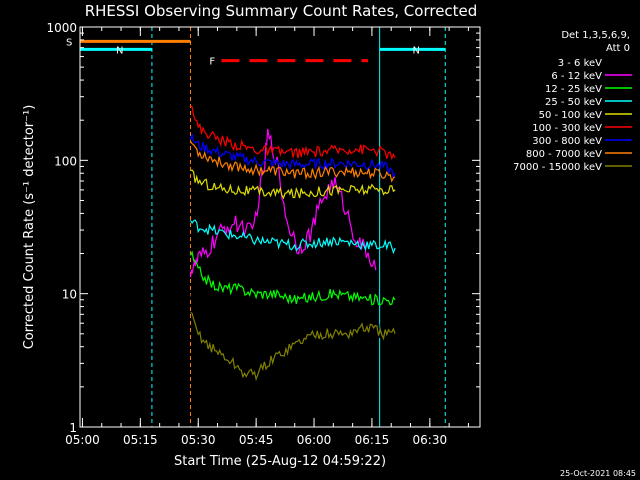 Image resolution: width=640 pixels, height=480 pixels. What do you see at coordinates (212, 62) in the screenshot?
I see `flag-label-3: F` at bounding box center [212, 62].